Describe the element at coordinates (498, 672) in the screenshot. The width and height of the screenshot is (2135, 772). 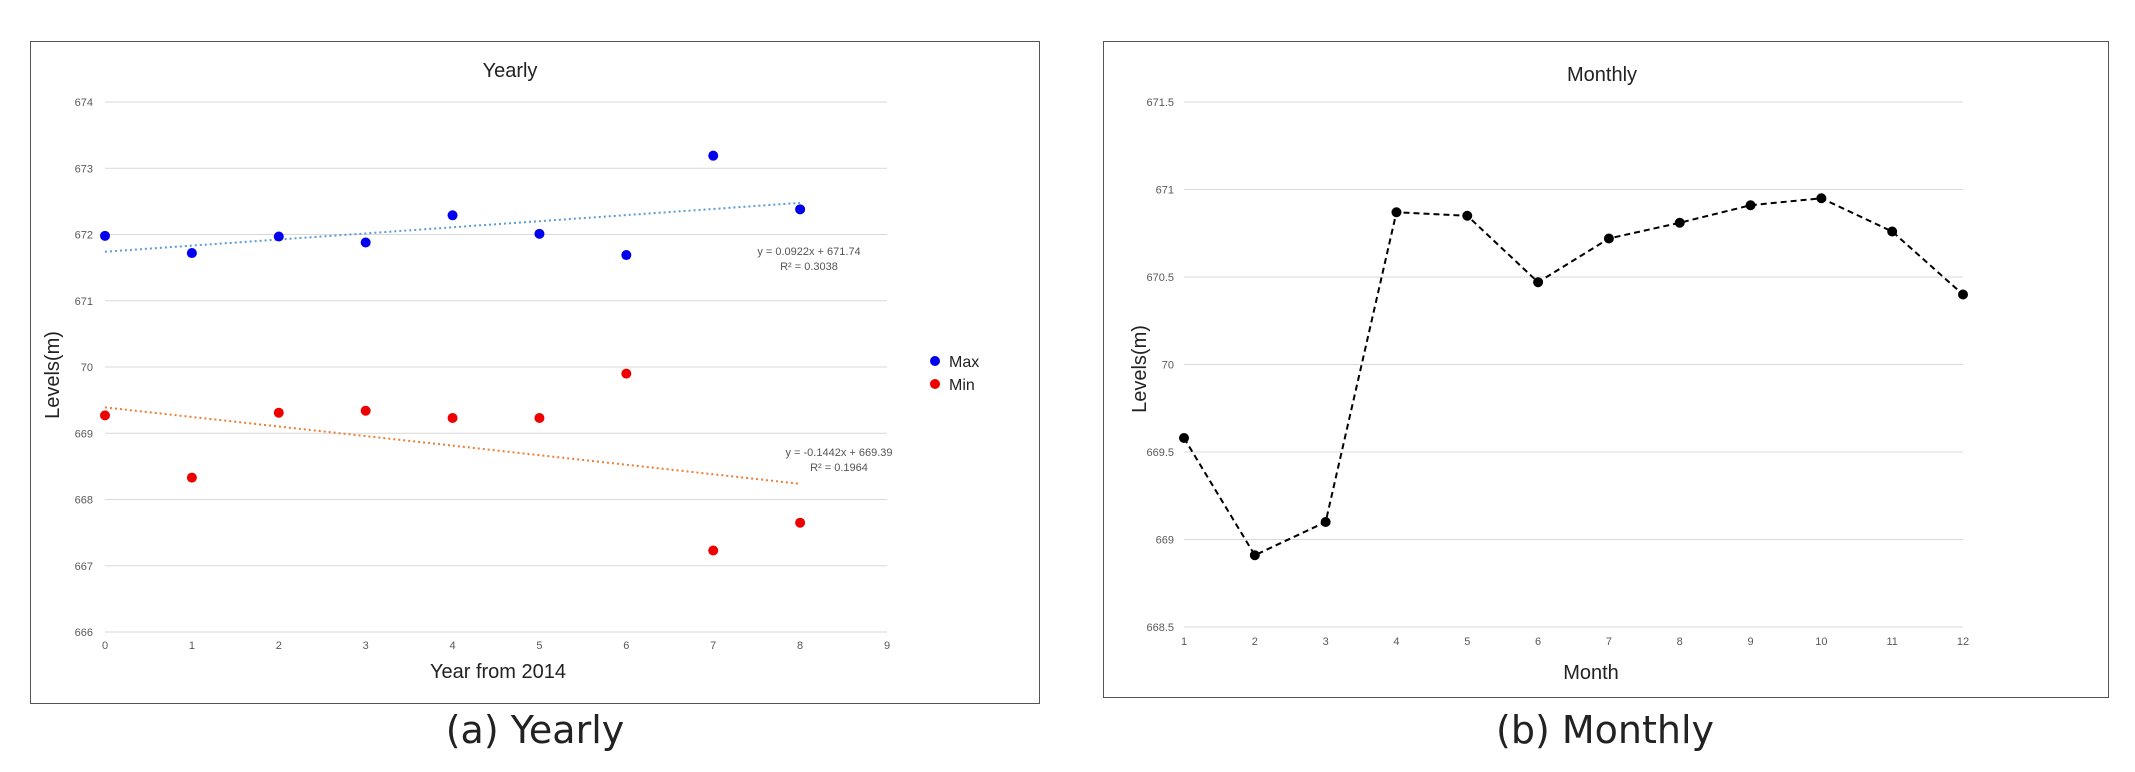
I see `yearly-x-axis-label: Year from 2014` at that location.